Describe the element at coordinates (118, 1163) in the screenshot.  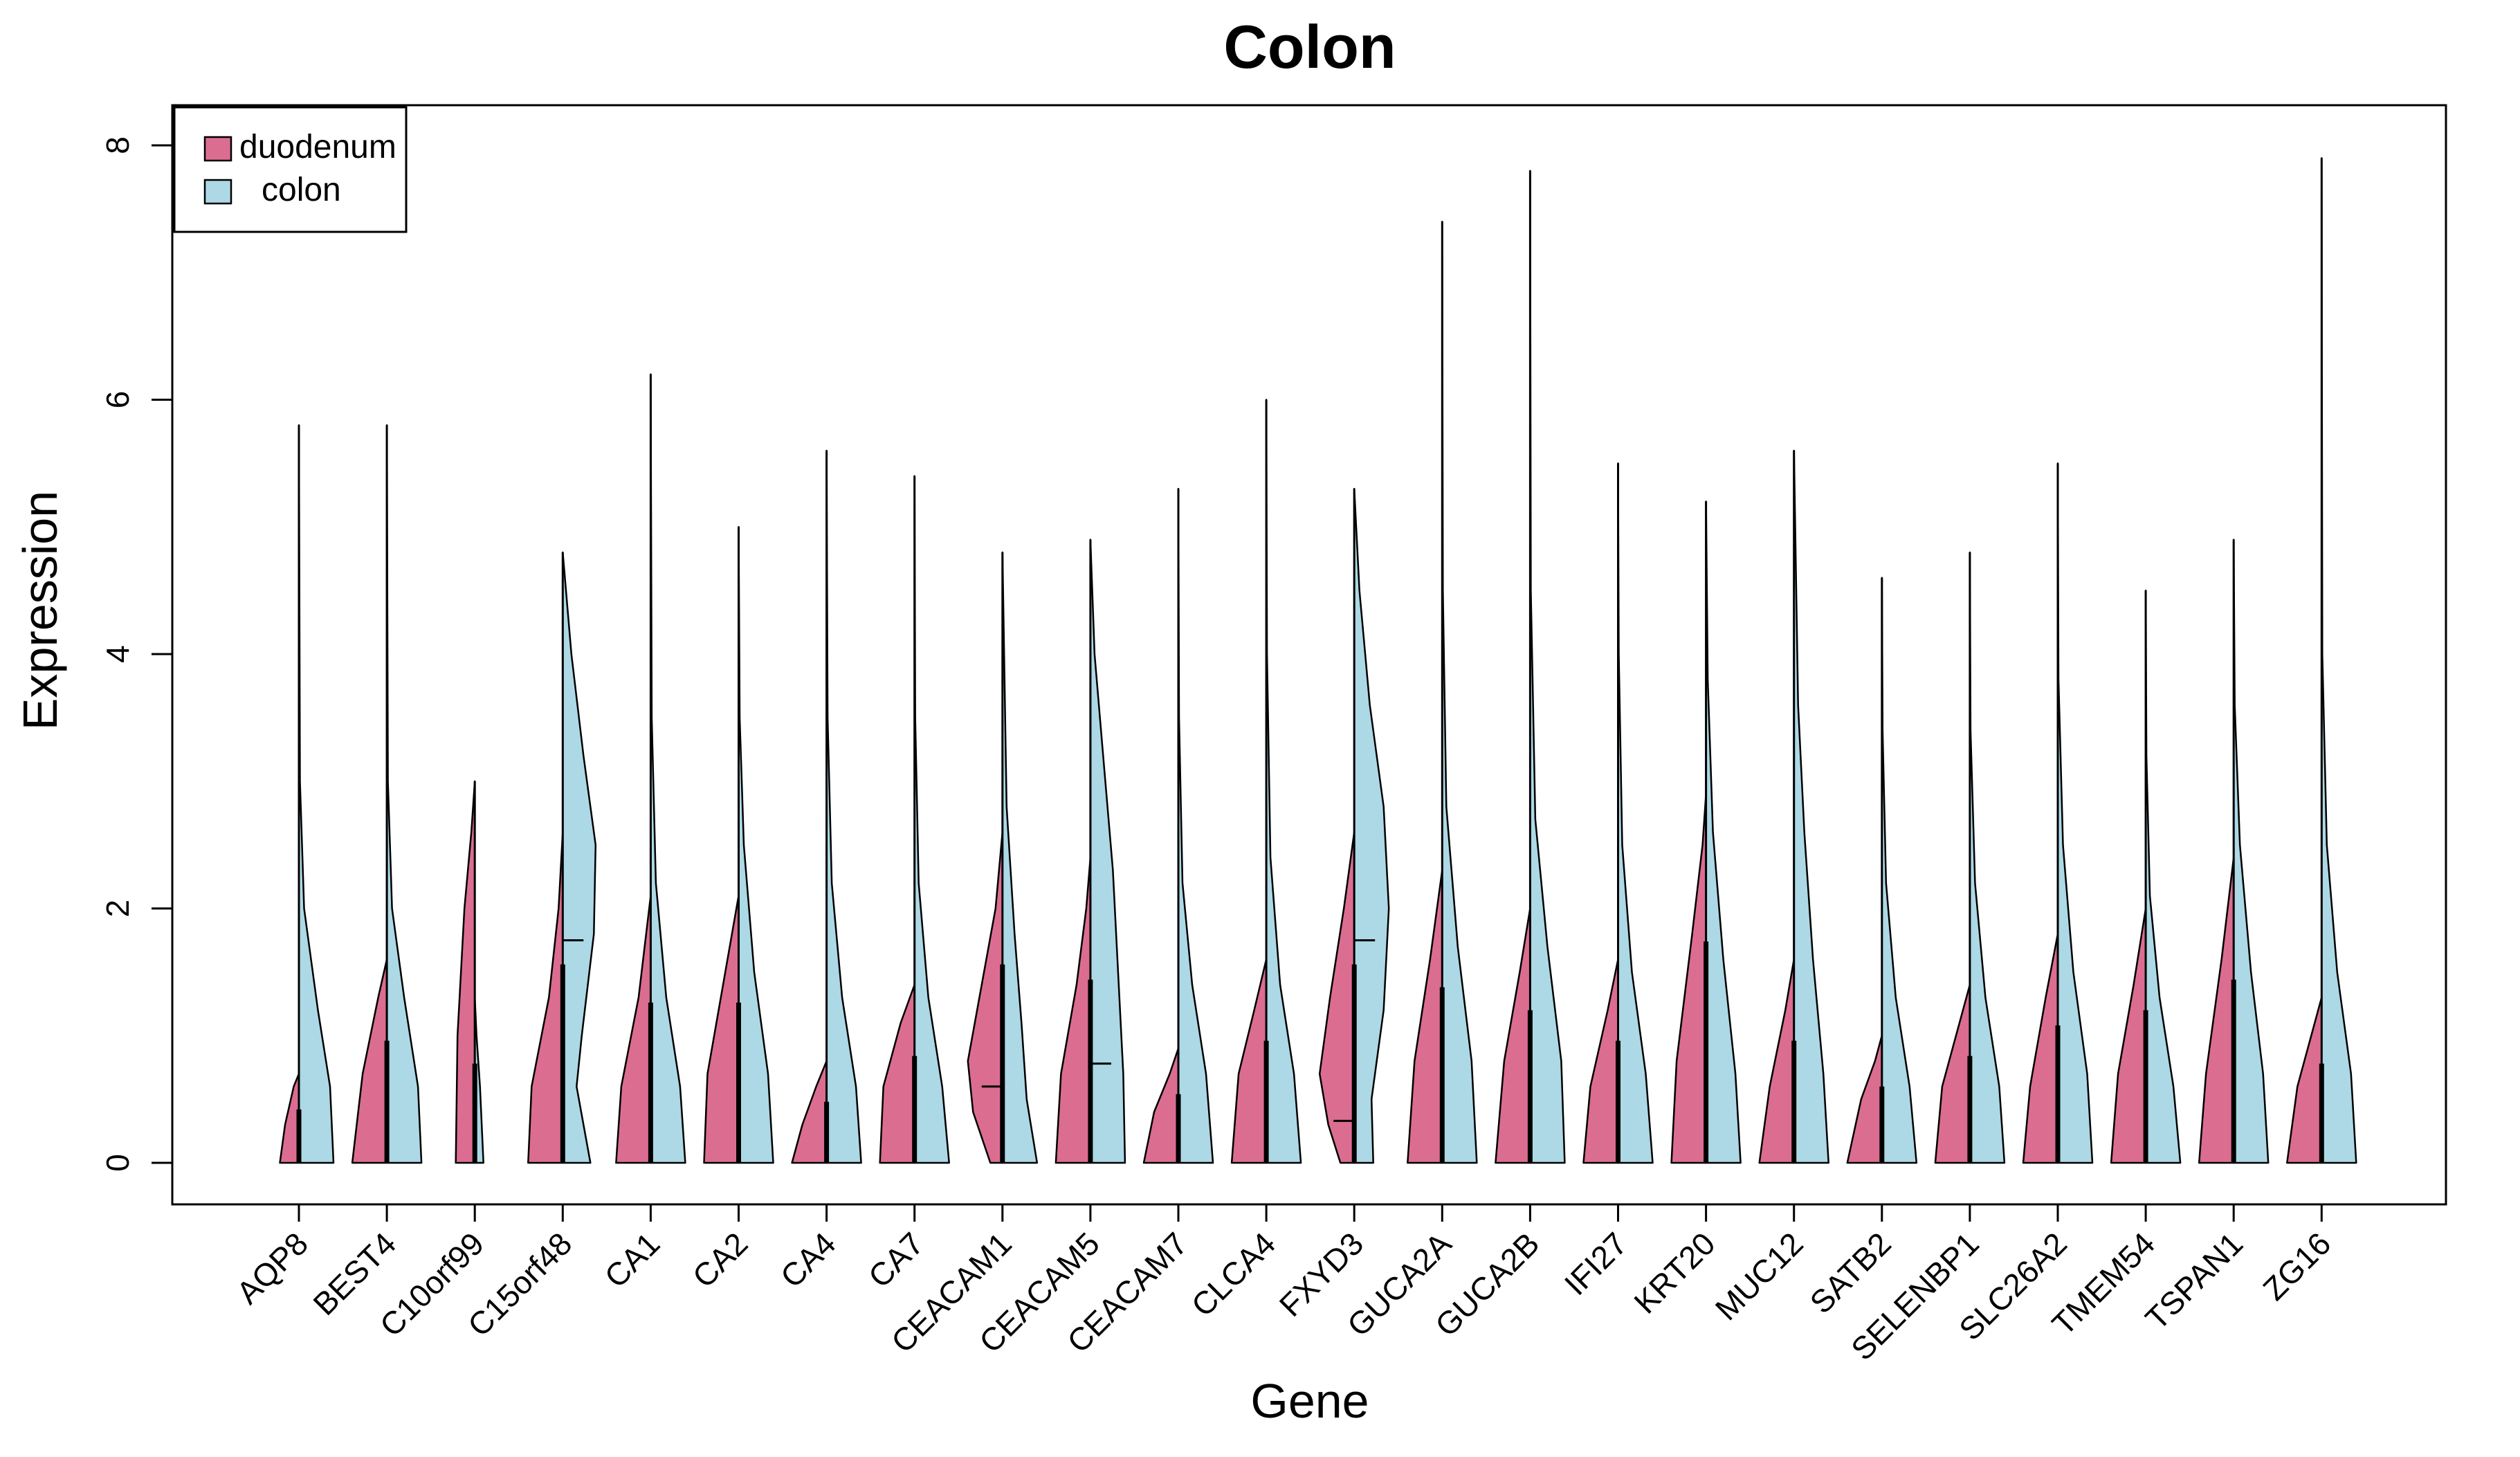
I see `y-tick-label: 0` at that location.